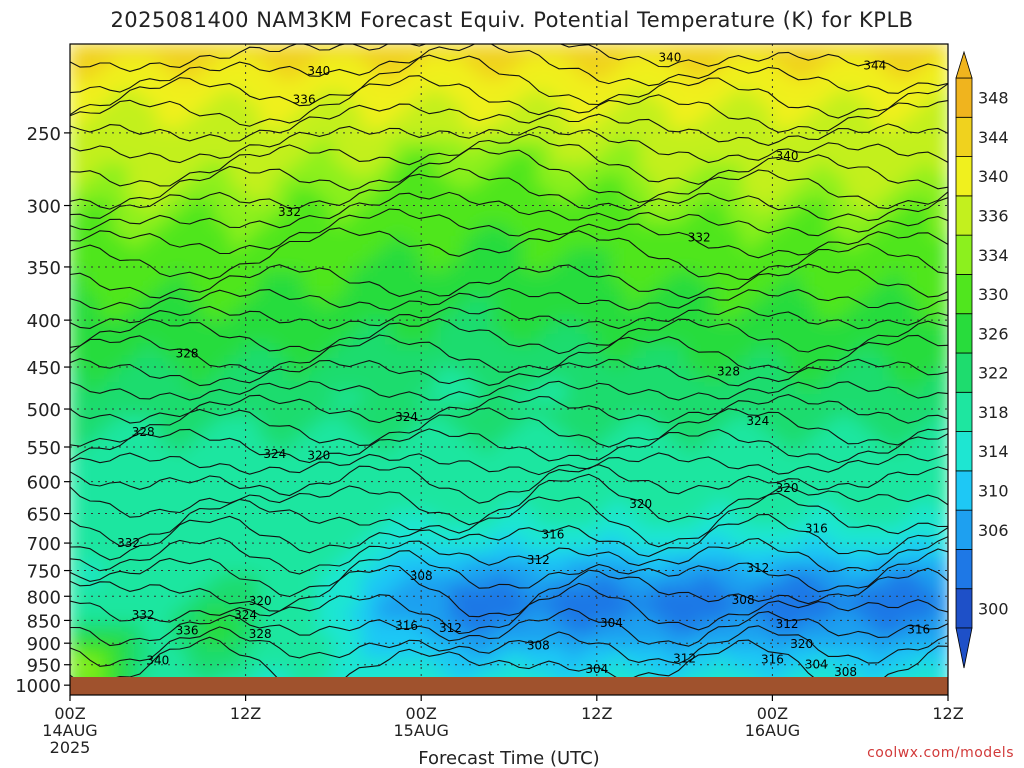 Image resolution: width=1024 pixels, height=768 pixels. What do you see at coordinates (508, 758) in the screenshot?
I see `x-axis-label: Forecast Time (UTC)` at bounding box center [508, 758].